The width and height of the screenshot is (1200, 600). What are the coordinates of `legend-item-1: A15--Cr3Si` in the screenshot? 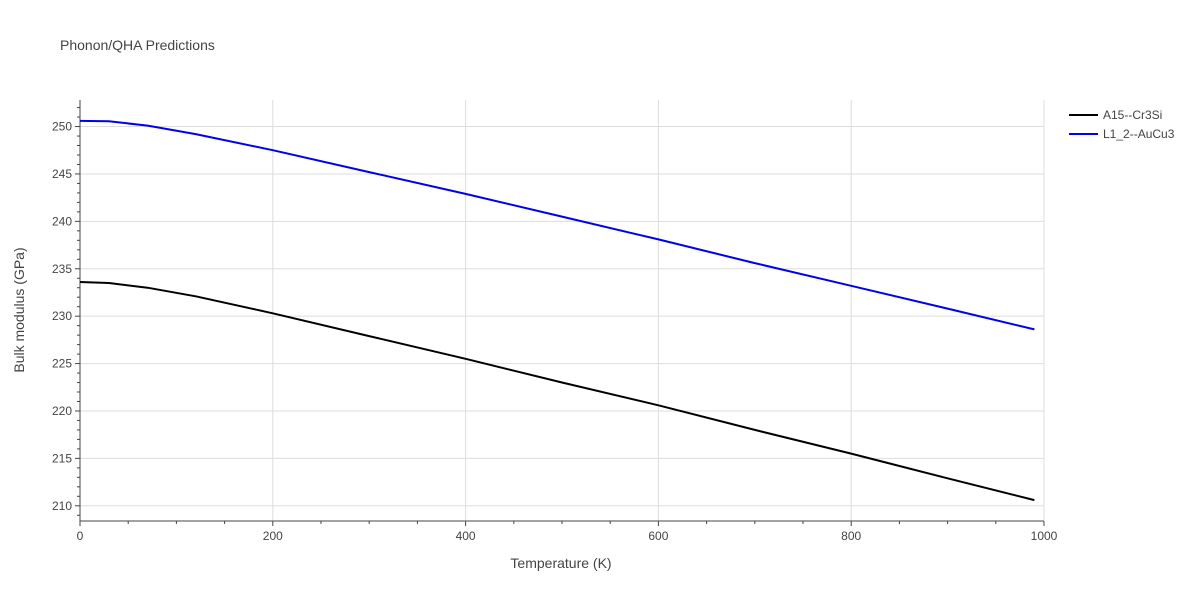 It's located at (1115, 115).